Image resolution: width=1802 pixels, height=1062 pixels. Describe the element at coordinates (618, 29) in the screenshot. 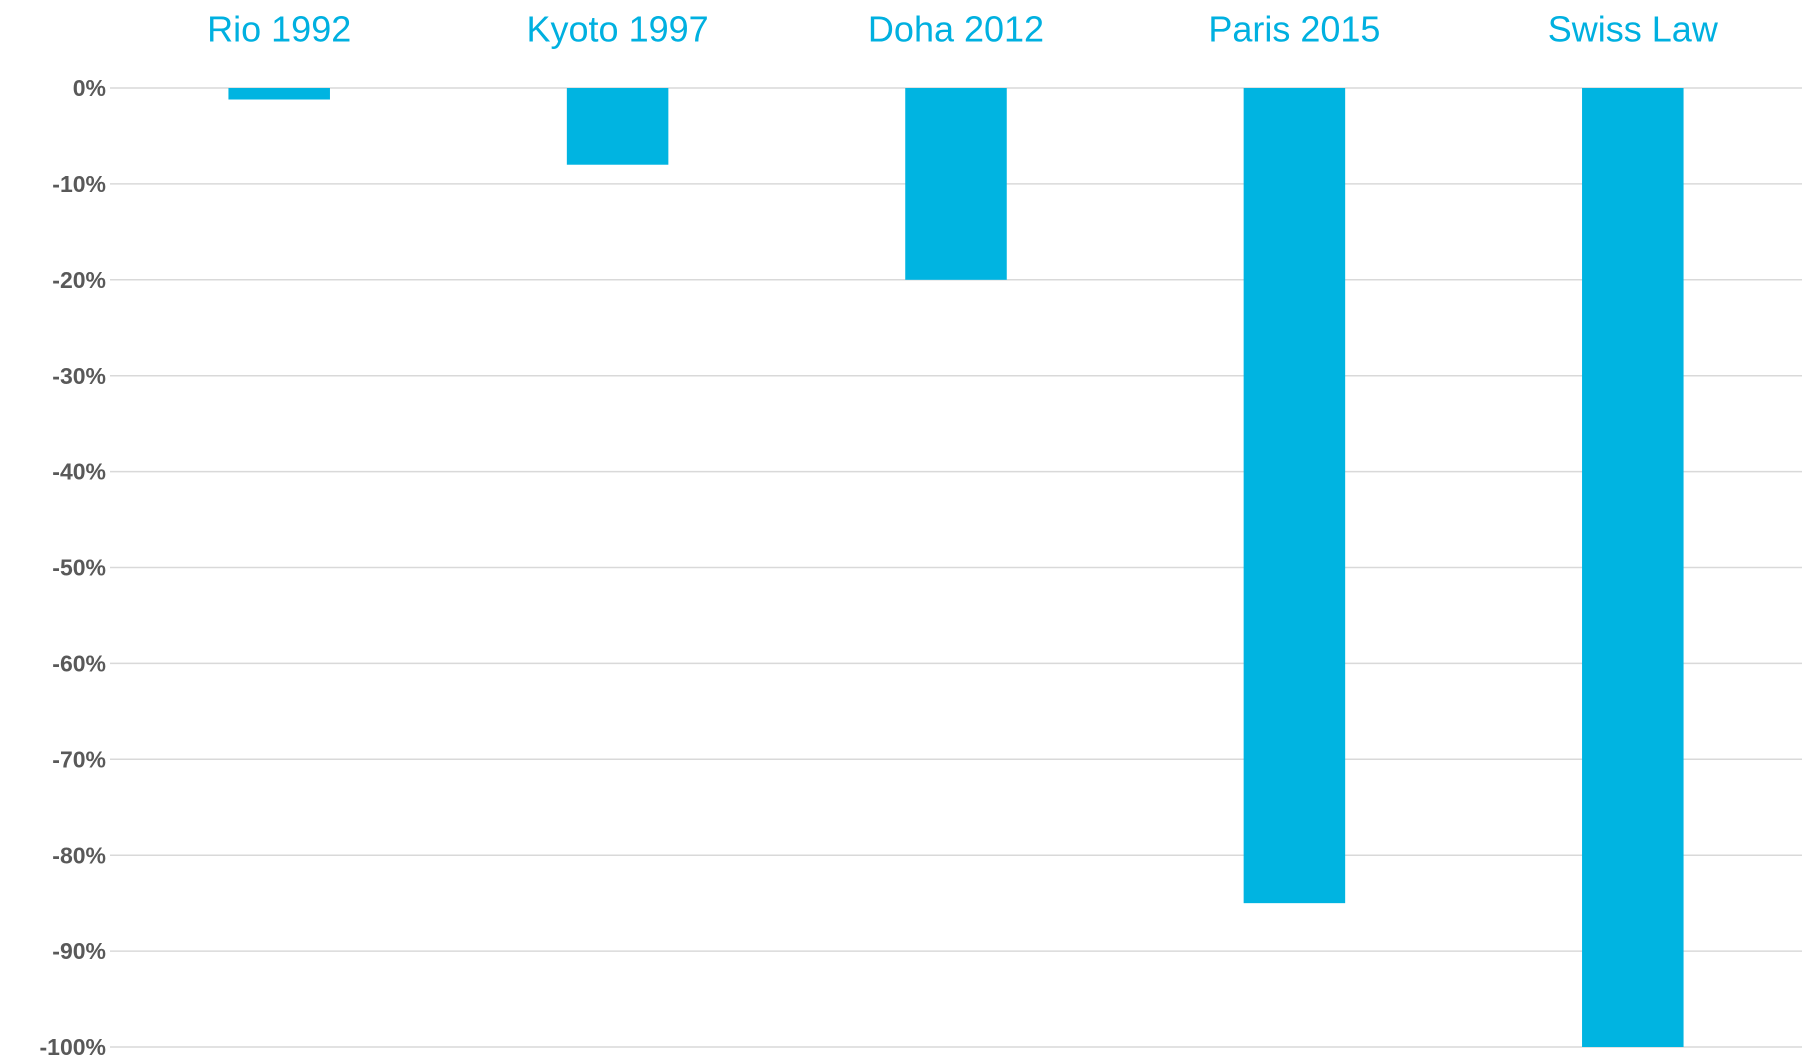

I see `category-label: Kyoto 1997` at that location.